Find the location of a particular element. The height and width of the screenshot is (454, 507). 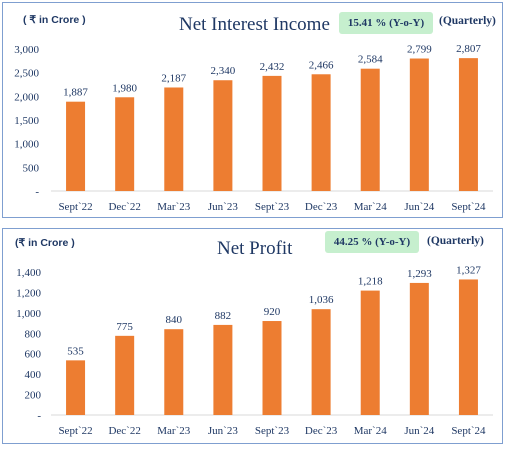

np-y-tick-label: 1,000 is located at coordinates (28, 314).